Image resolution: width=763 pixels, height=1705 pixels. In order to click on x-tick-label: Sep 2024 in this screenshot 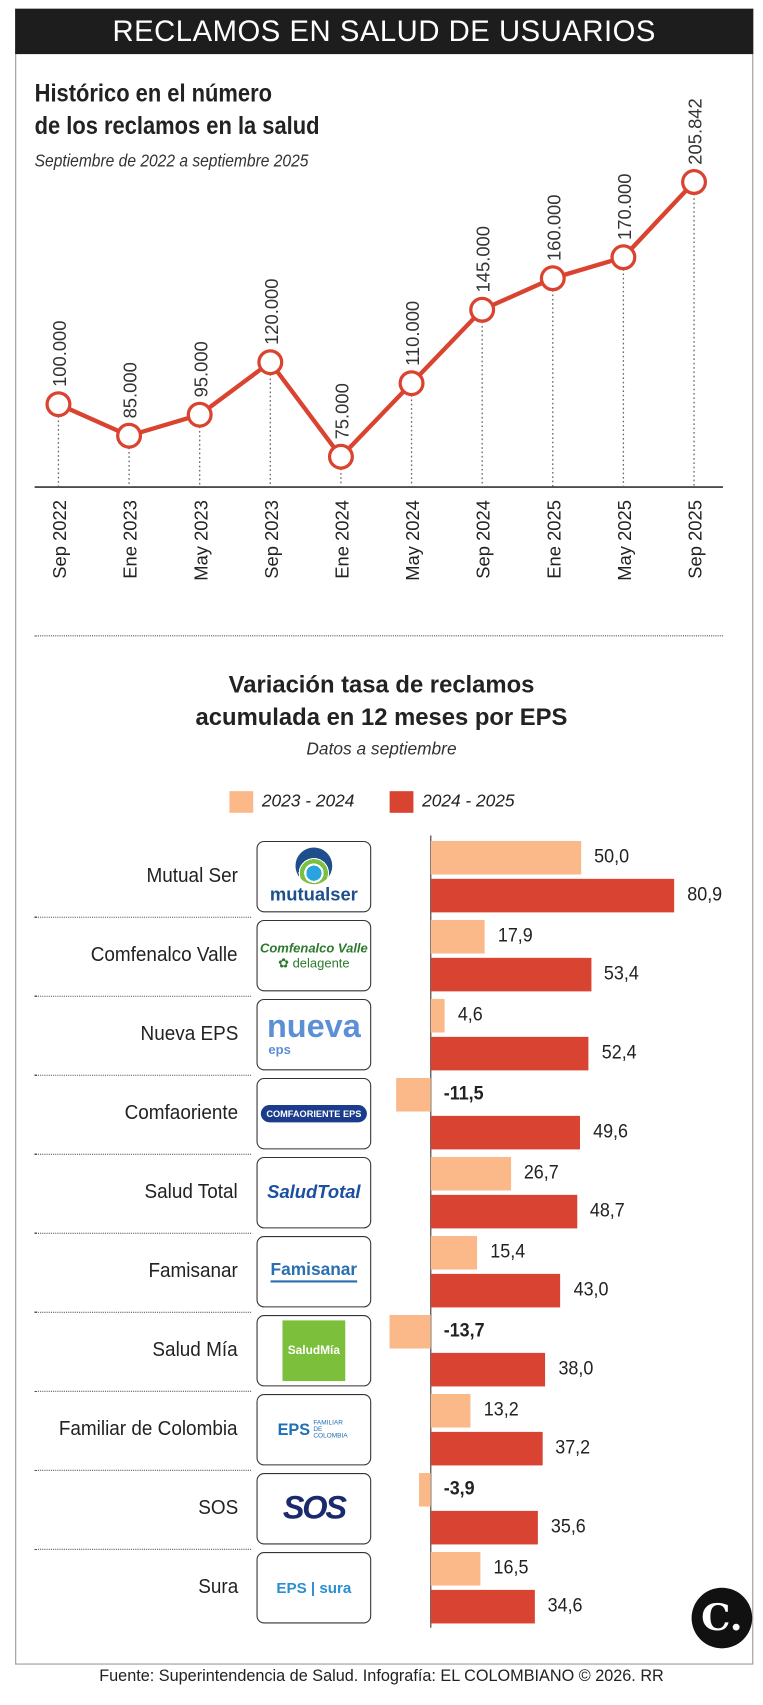, I will do `click(483, 539)`.